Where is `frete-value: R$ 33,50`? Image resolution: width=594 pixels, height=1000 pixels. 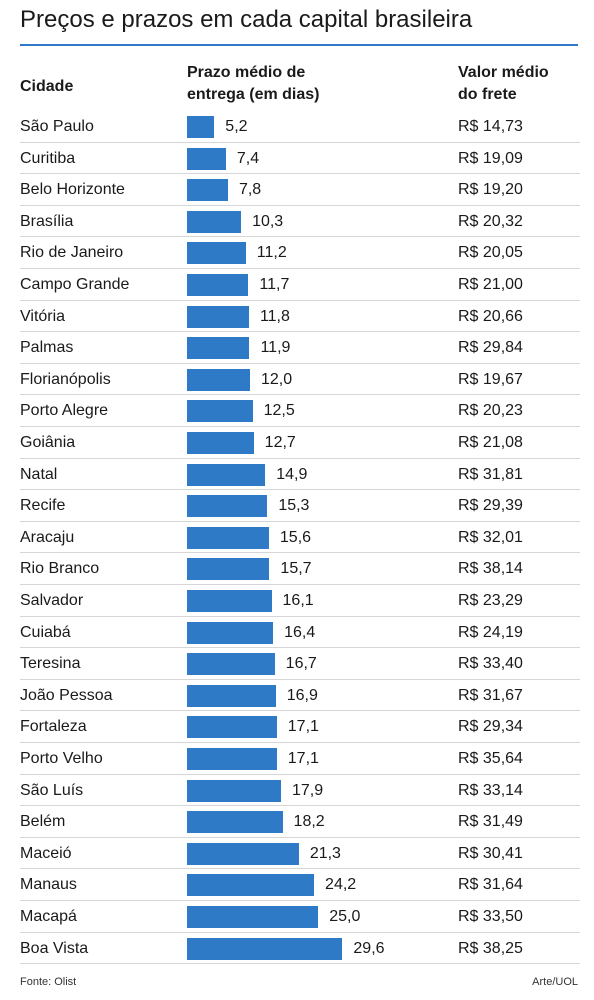 frete-value: R$ 33,50 is located at coordinates (490, 916).